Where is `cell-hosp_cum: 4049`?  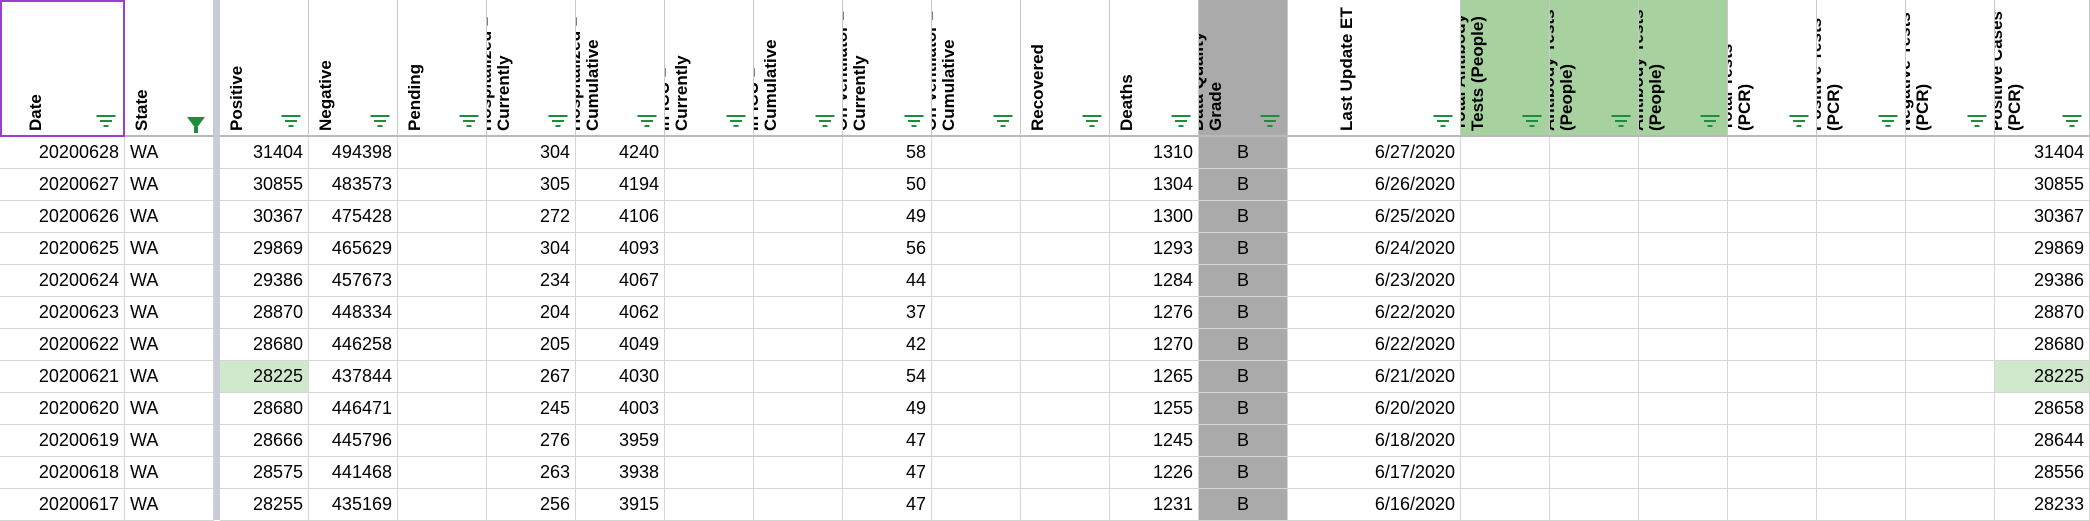
cell-hosp_cum: 4049 is located at coordinates (620, 345).